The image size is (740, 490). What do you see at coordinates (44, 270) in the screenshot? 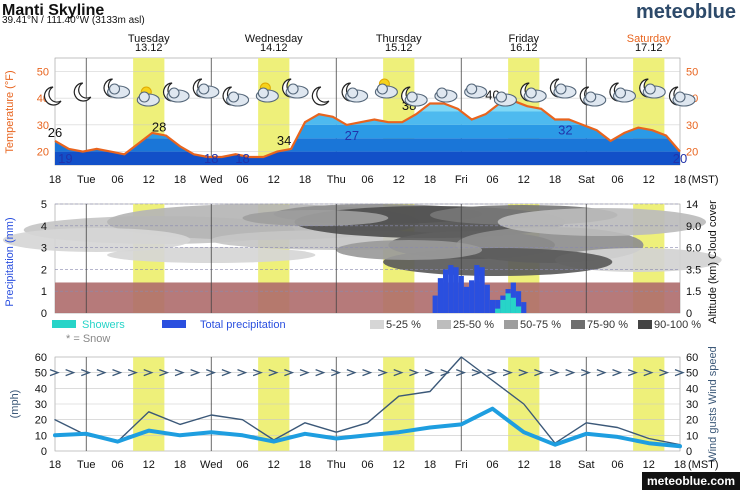
I see `precipitation-ytick: 2` at bounding box center [44, 270].